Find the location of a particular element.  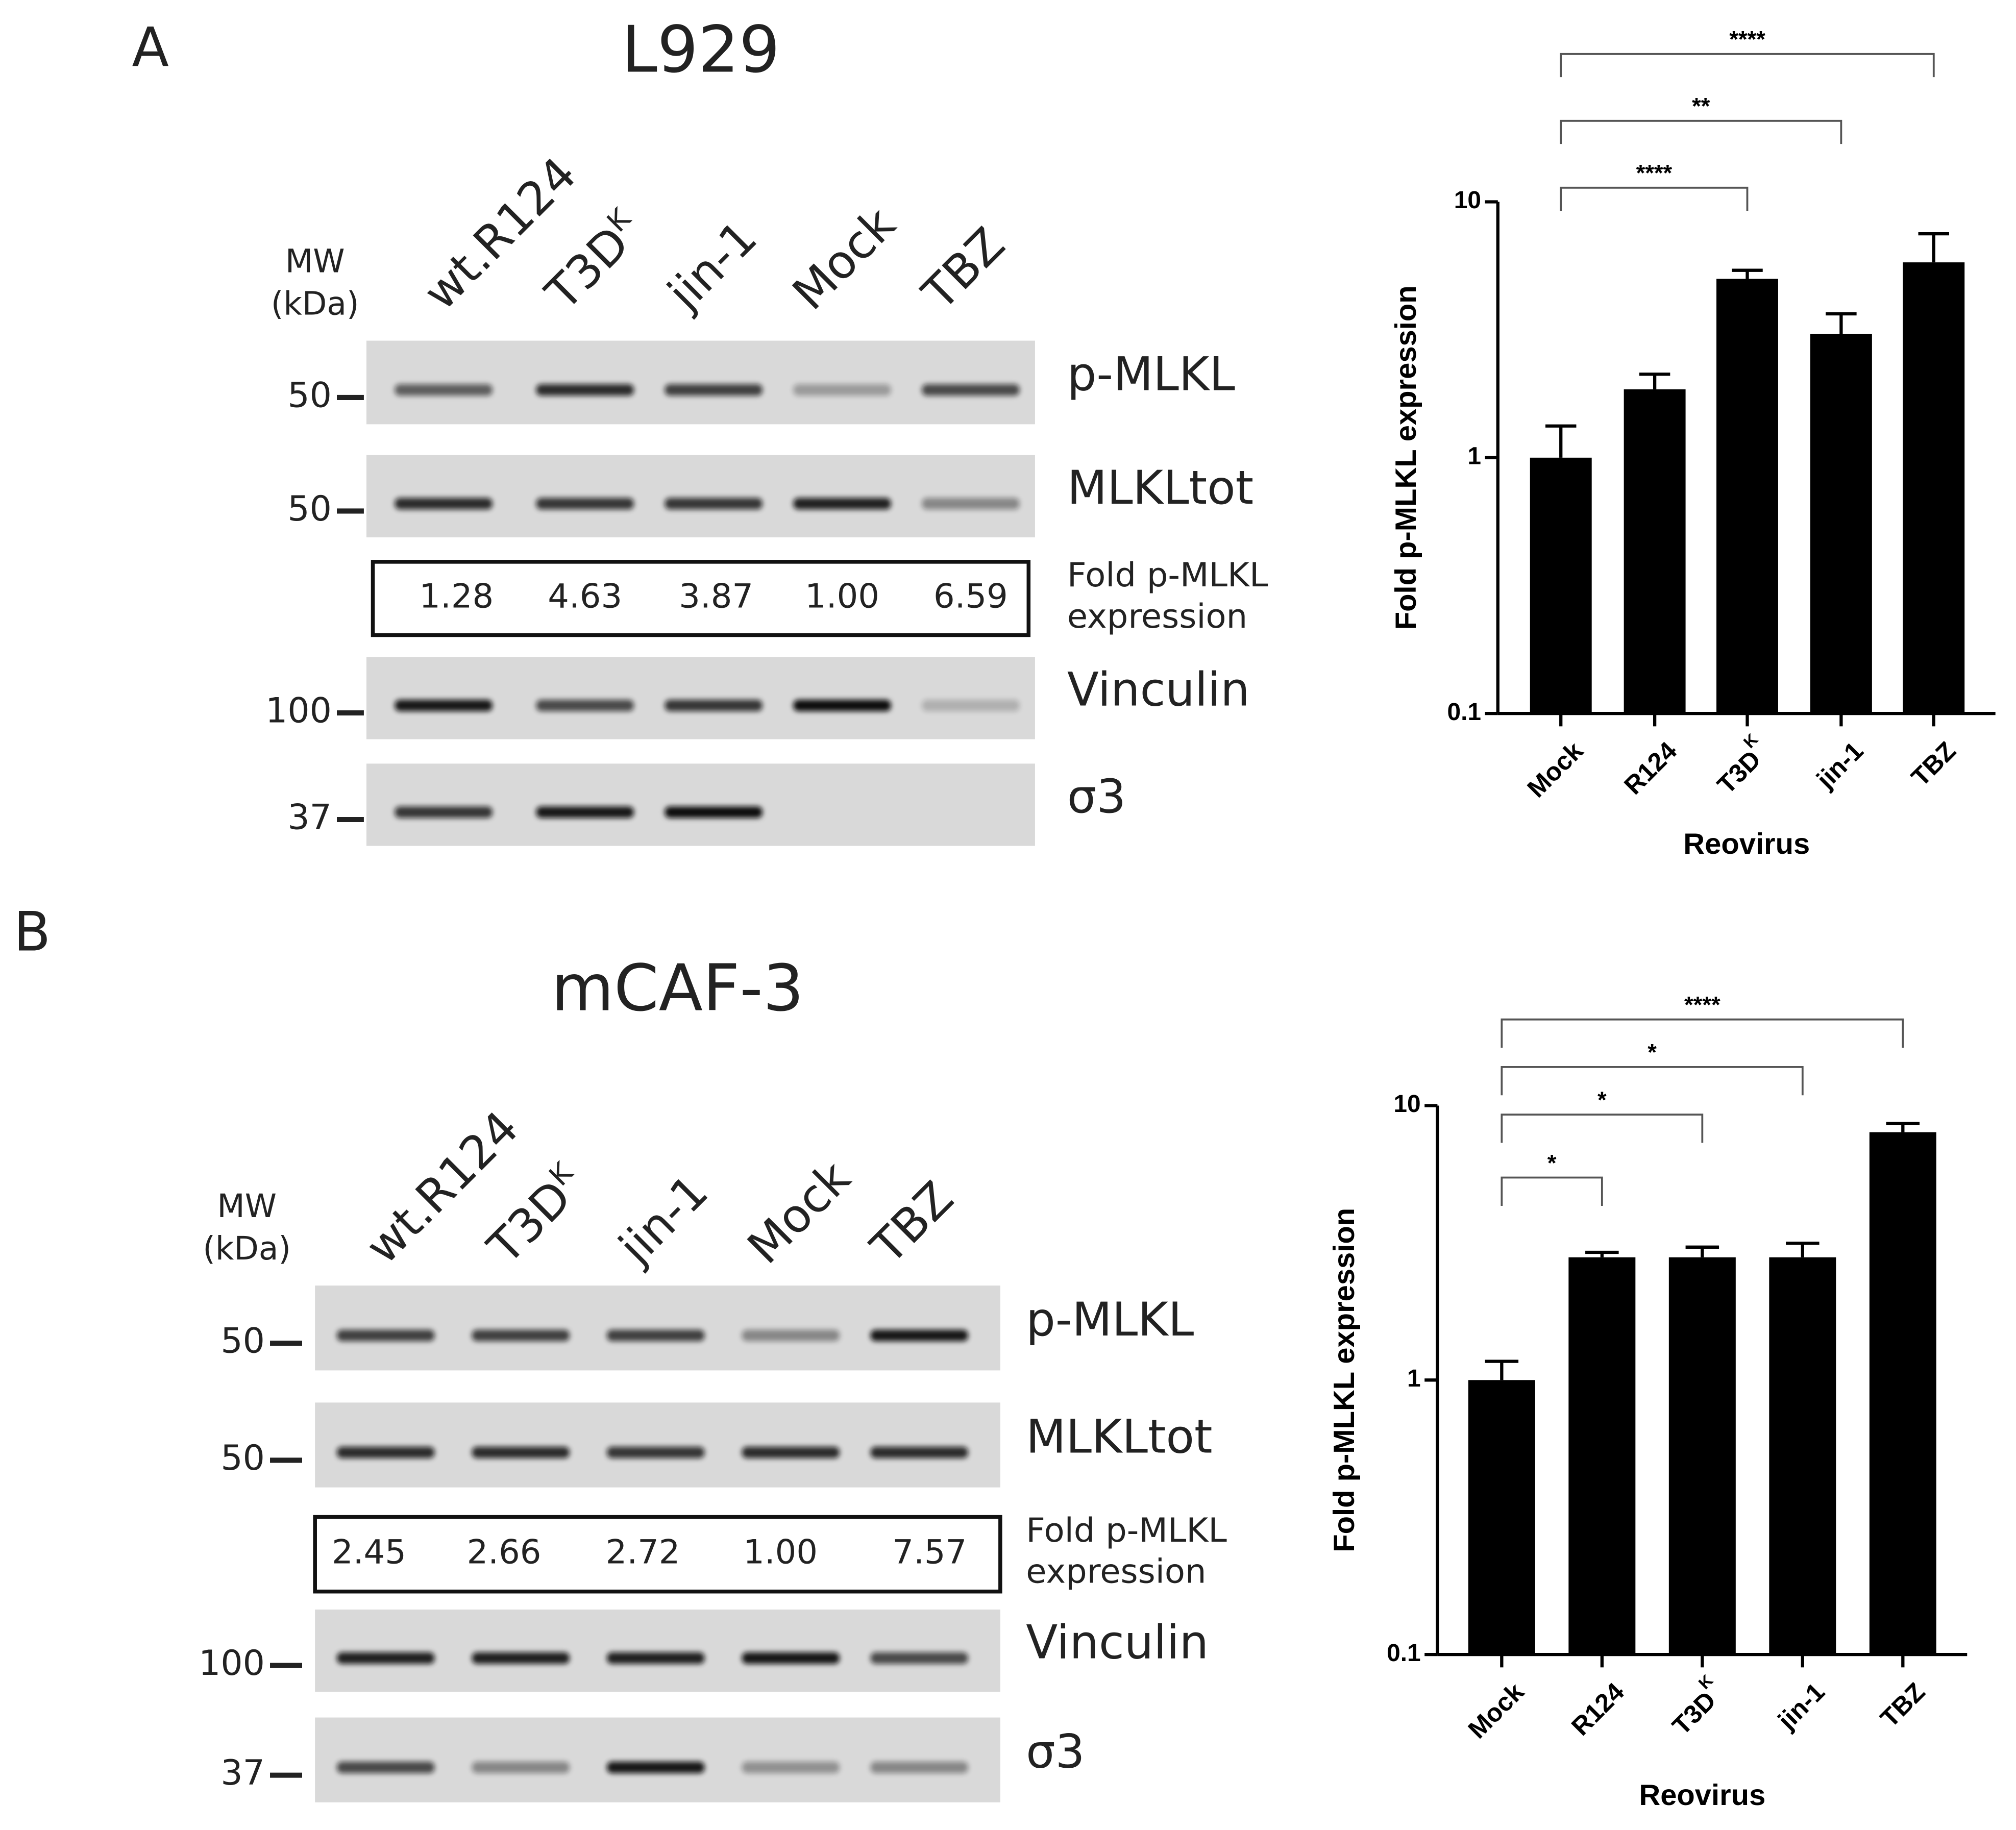

lane-label-group: Mock is located at coordinates (799, 1212).